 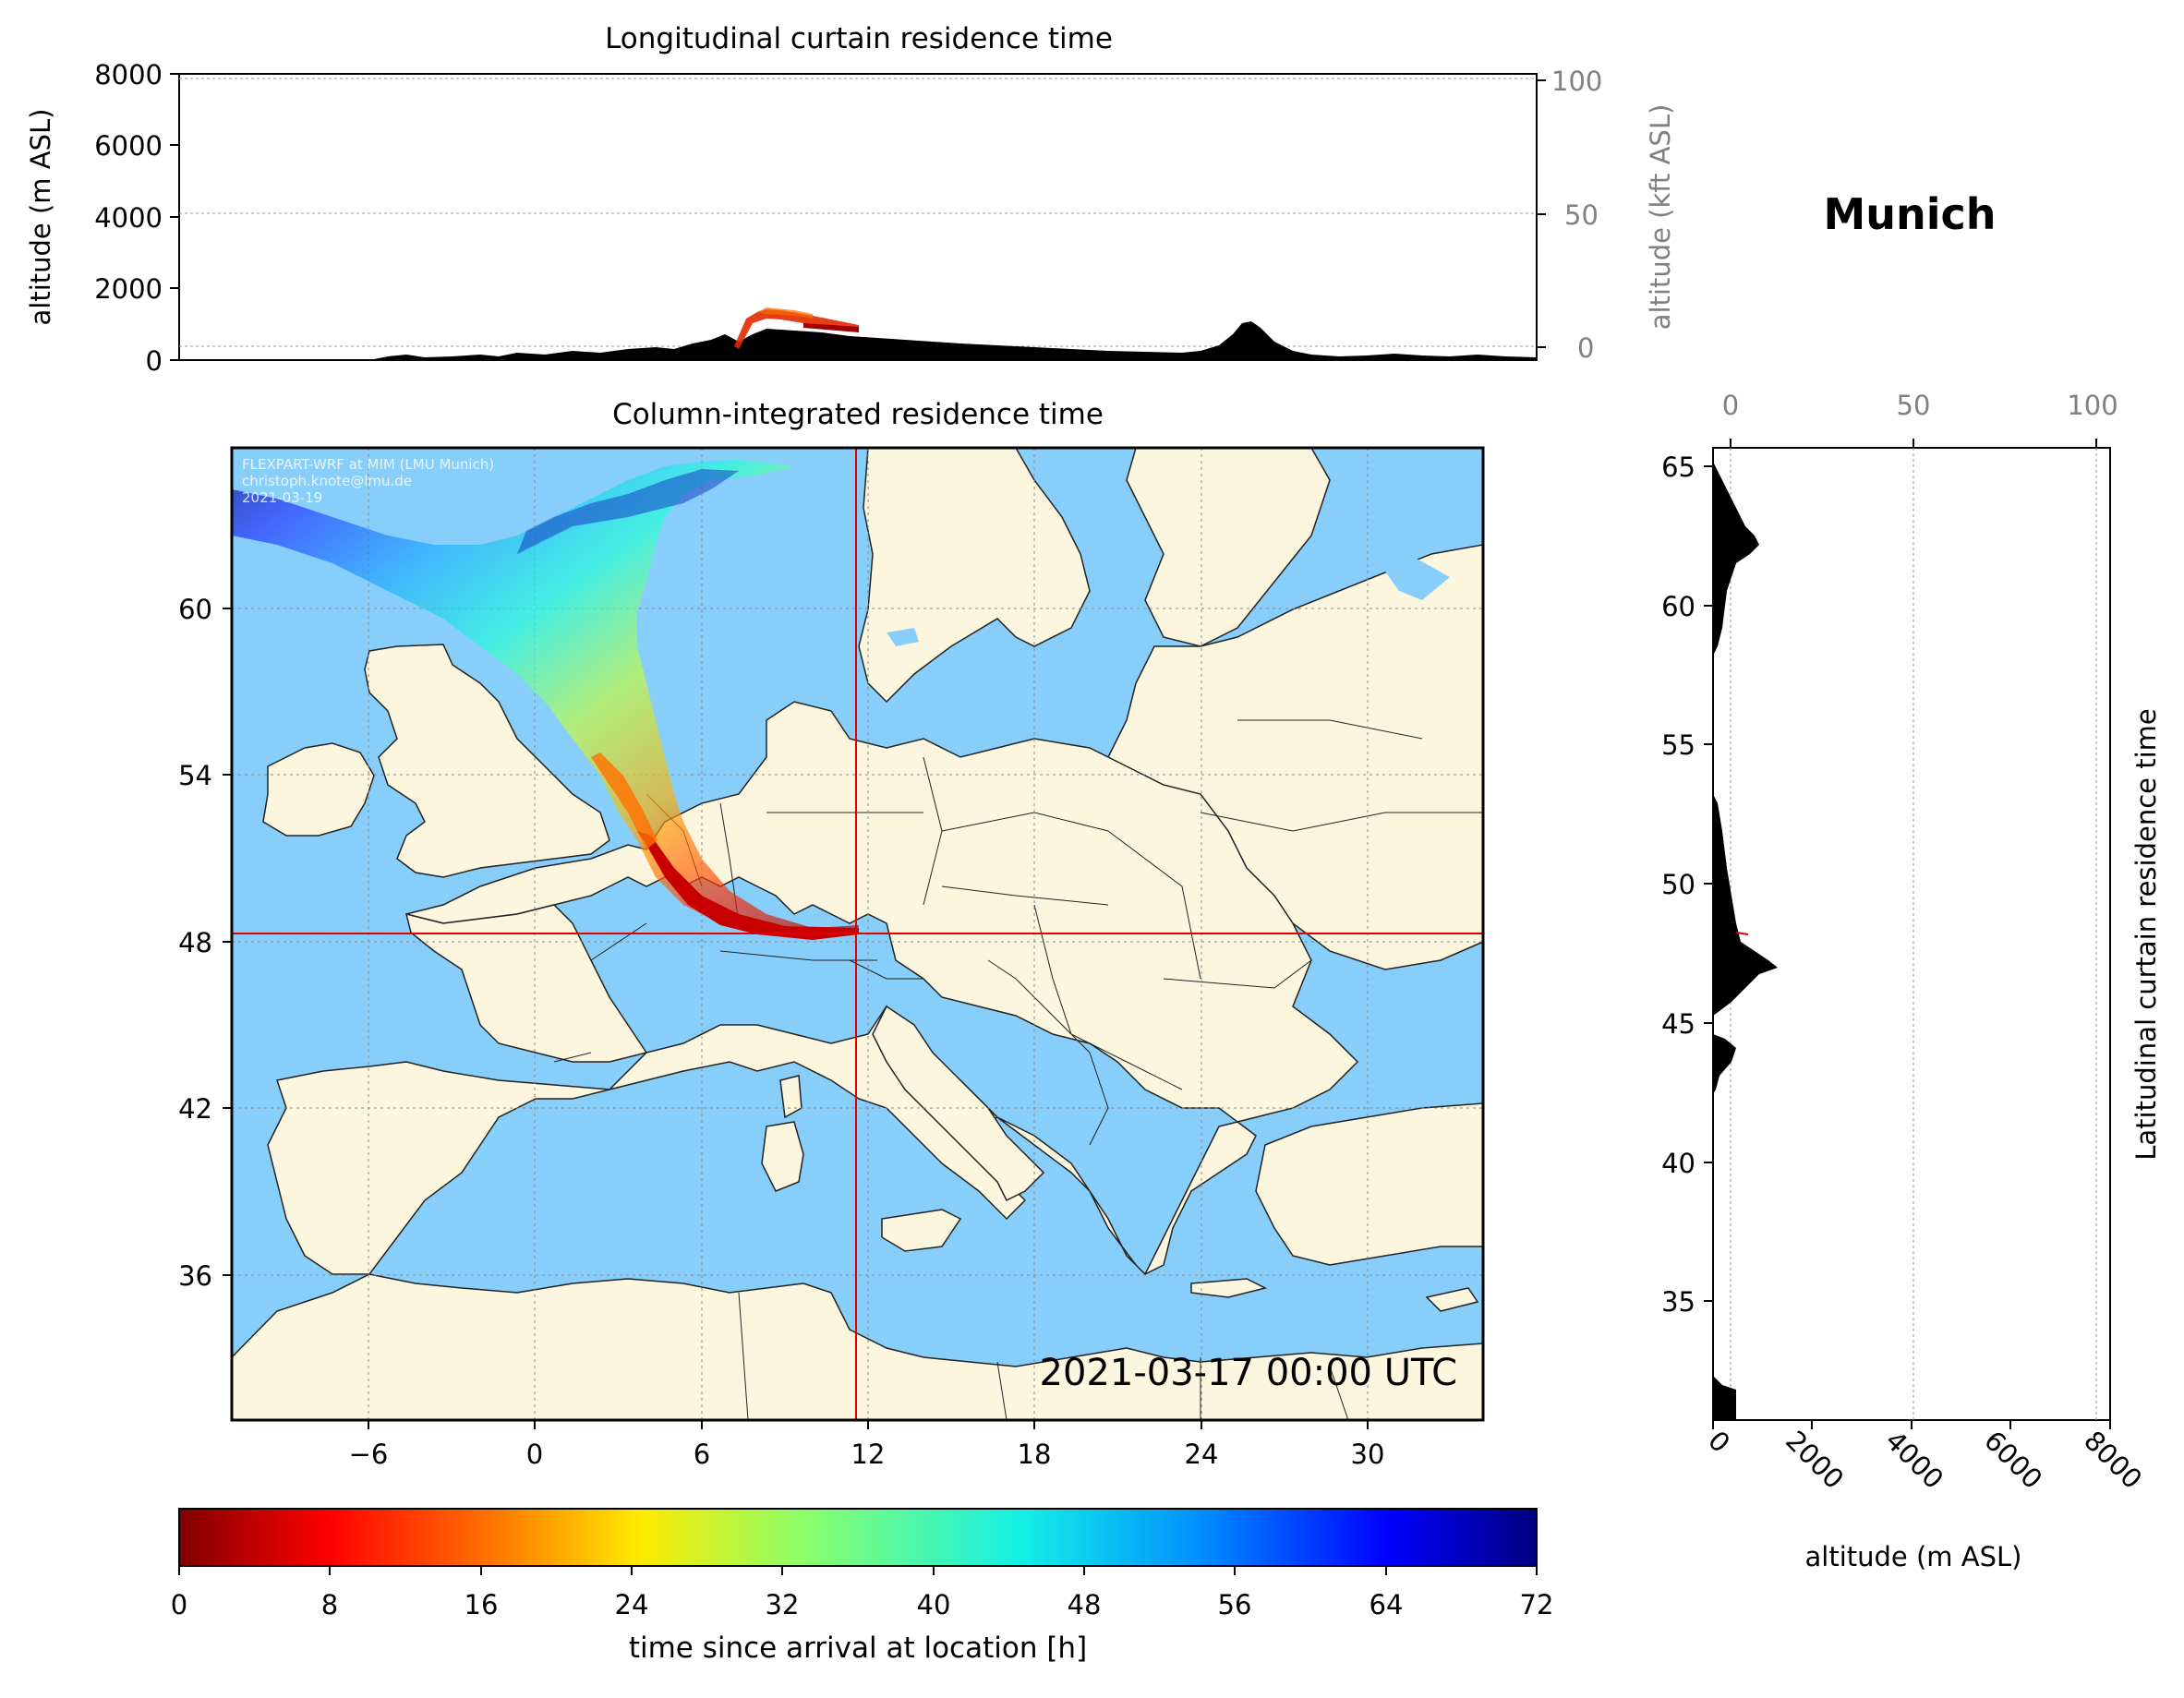 What do you see at coordinates (1745, 941) in the screenshot?
I see `right-terrain-profile` at bounding box center [1745, 941].